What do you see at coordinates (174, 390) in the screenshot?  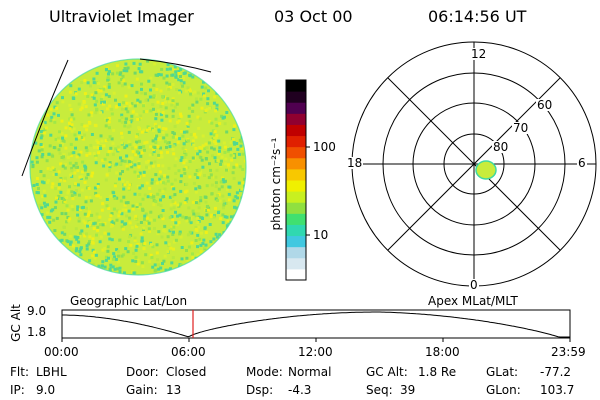 I see `info-gain-value: 13` at bounding box center [174, 390].